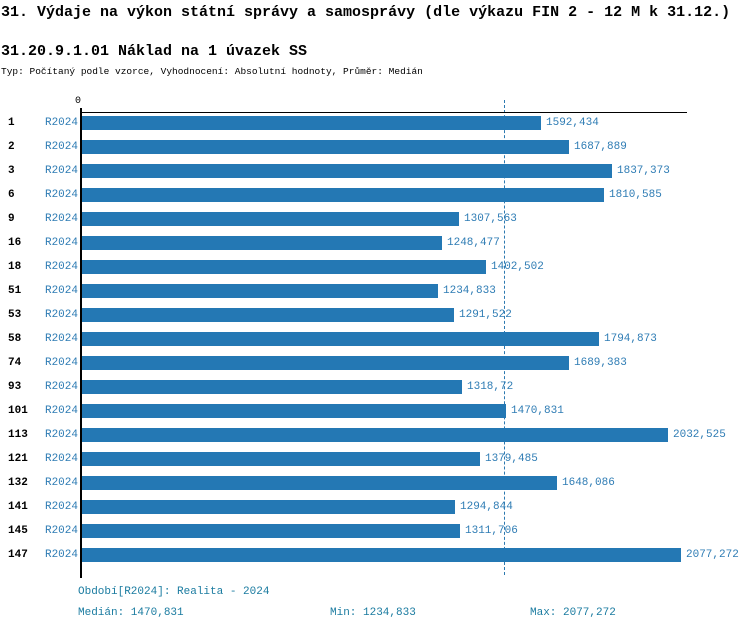 The height and width of the screenshot is (630, 750). Describe the element at coordinates (373, 613) in the screenshot. I see `footer-min-stat: Min: 1234,833` at that location.